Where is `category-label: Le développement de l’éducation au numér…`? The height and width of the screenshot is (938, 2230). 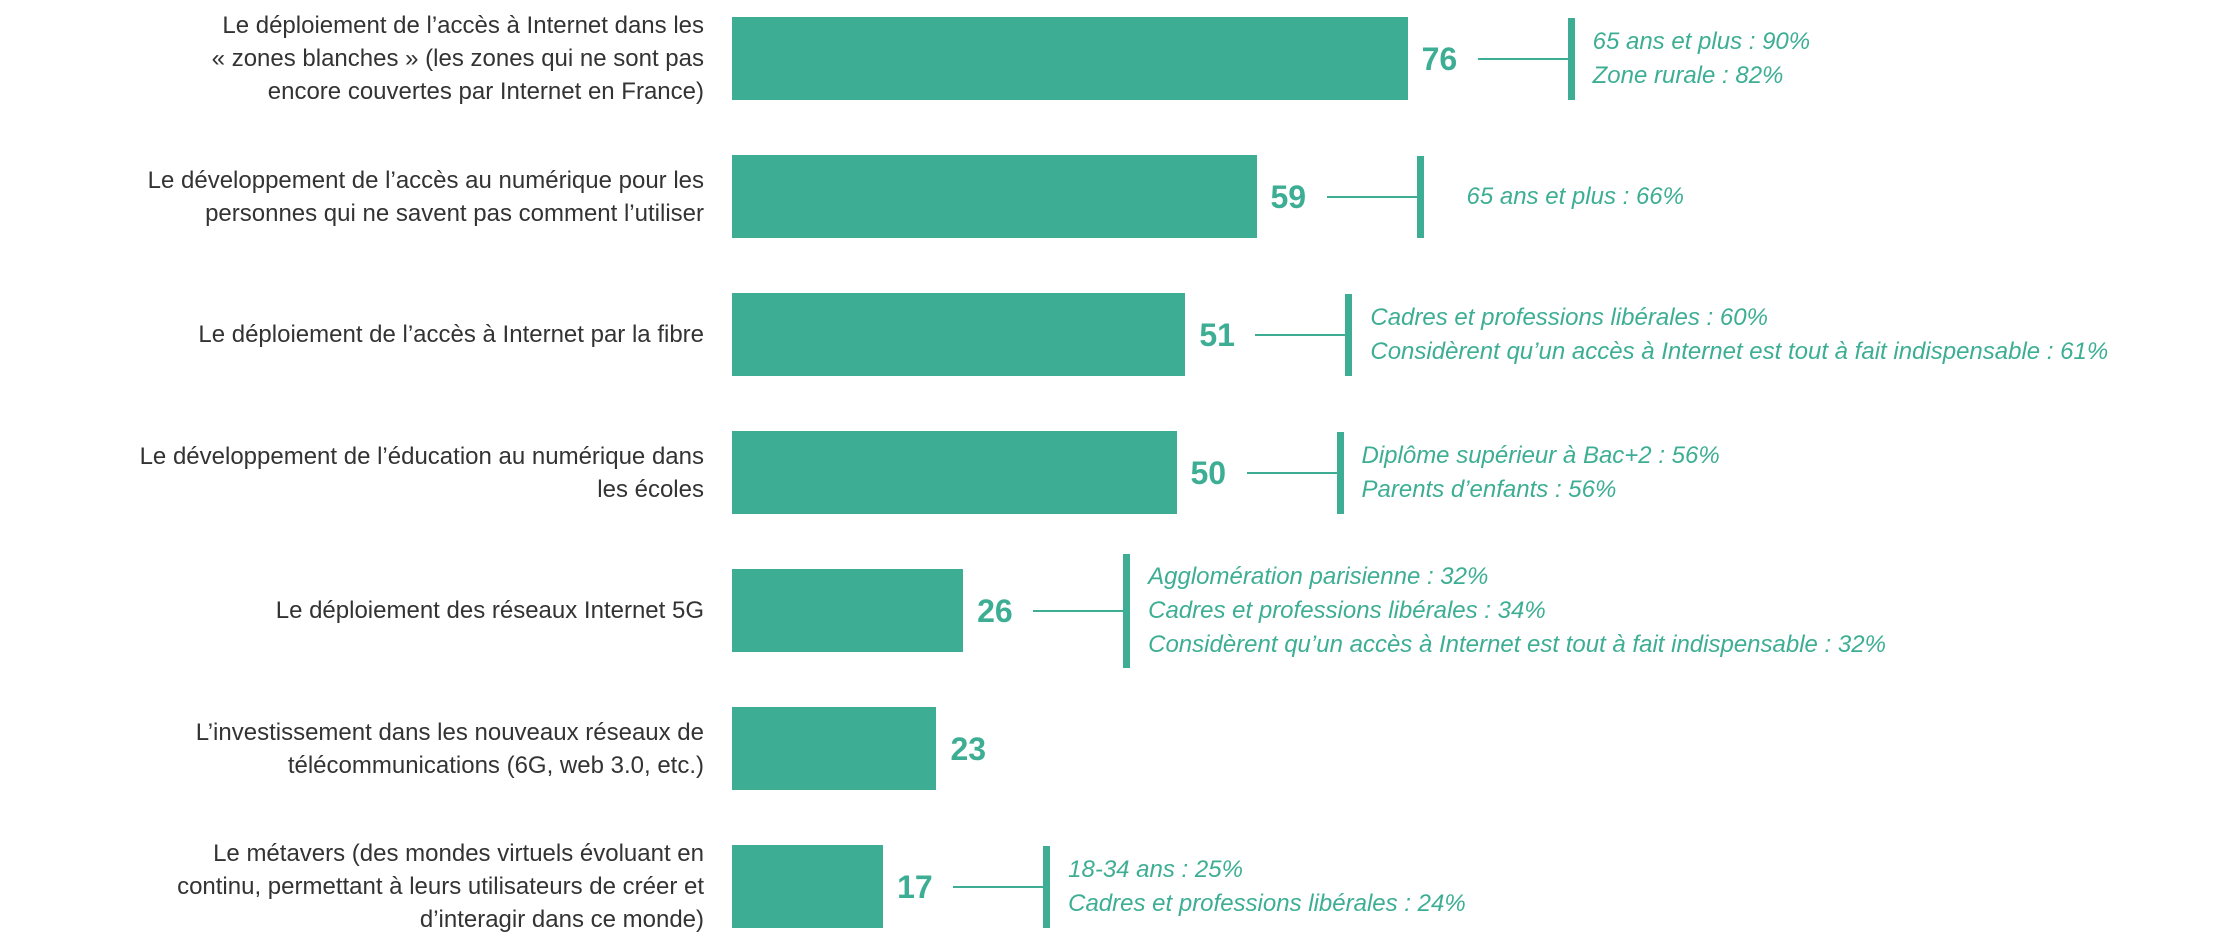
category-label: Le développement de l’éducation au numér… is located at coordinates (421, 472).